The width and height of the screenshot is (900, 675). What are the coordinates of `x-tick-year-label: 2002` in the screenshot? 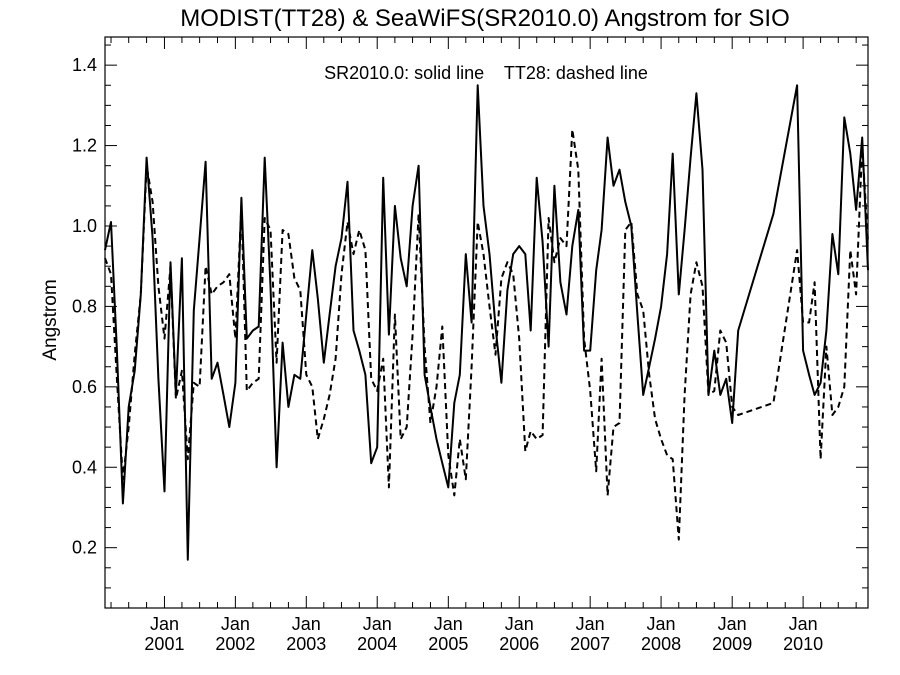 It's located at (235, 644).